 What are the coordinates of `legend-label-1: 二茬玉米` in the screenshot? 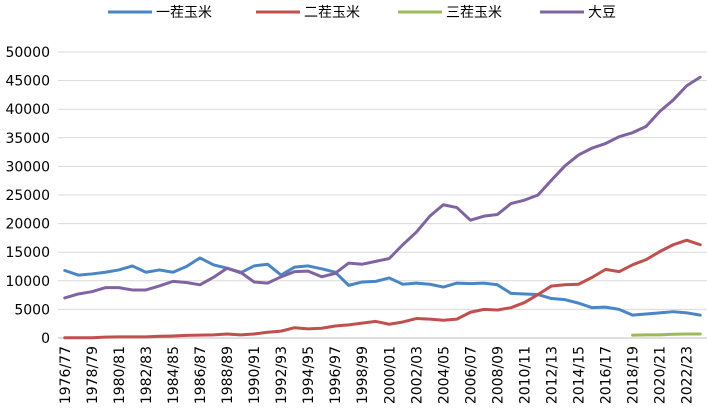 It's located at (332, 13).